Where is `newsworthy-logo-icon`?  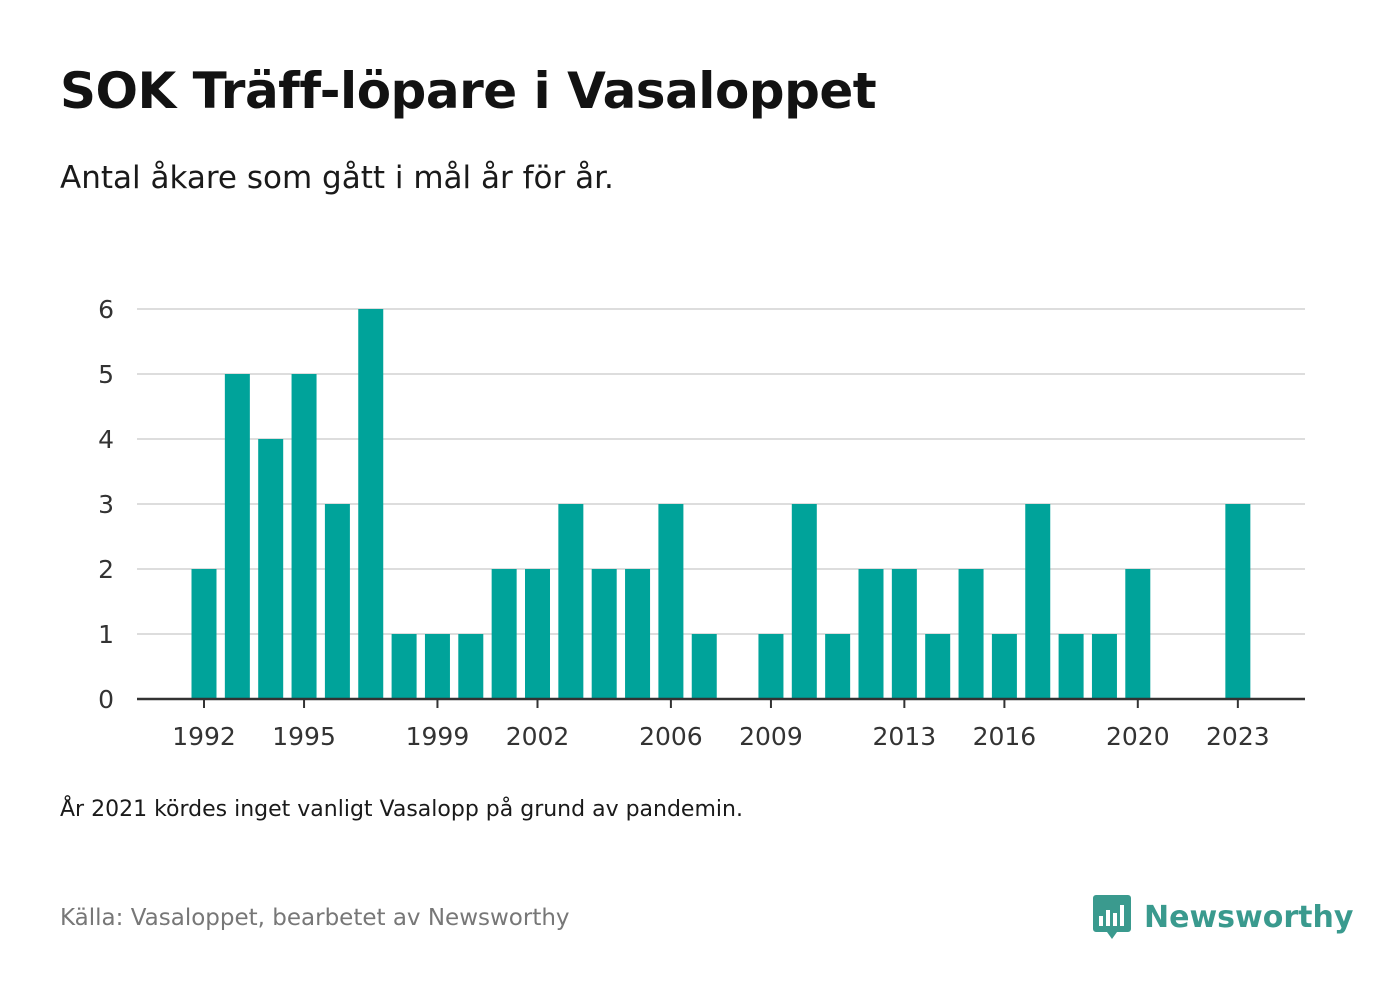
newsworthy-logo-icon is located at coordinates (1112, 917).